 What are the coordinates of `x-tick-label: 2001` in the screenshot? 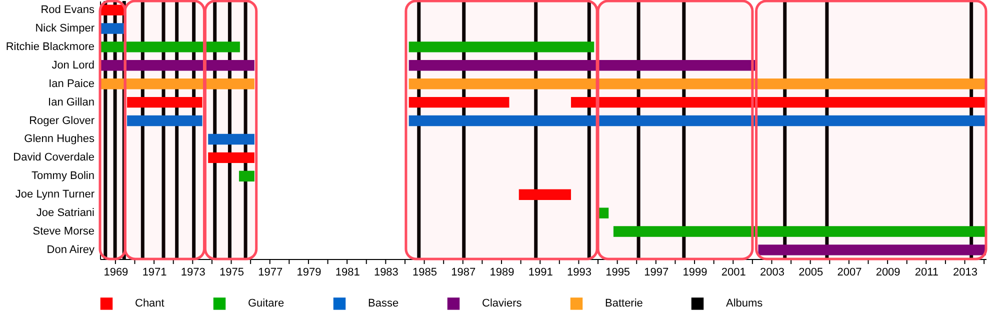 It's located at (733, 272).